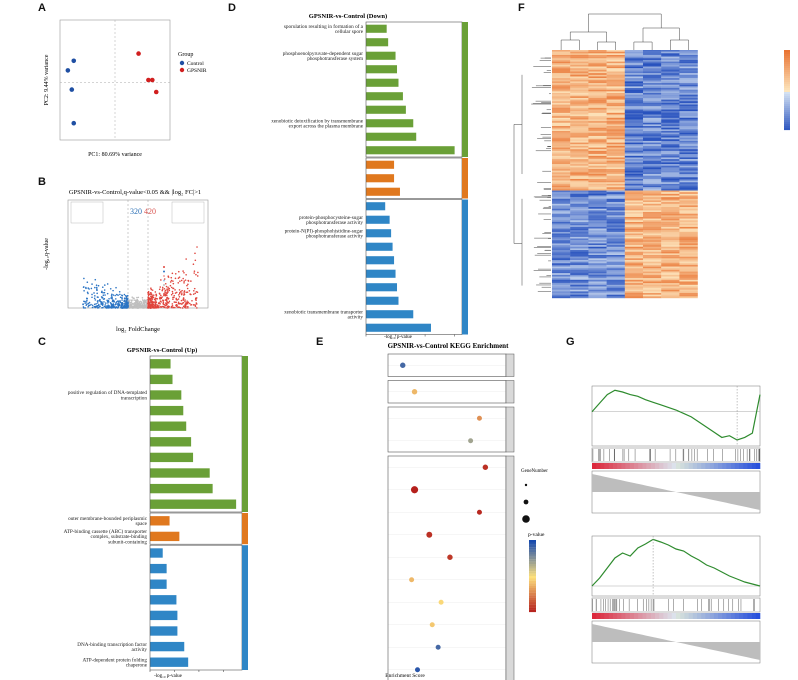 This screenshot has height=680, width=798. I want to click on gsea-rank-gradient, so click(682, 466).